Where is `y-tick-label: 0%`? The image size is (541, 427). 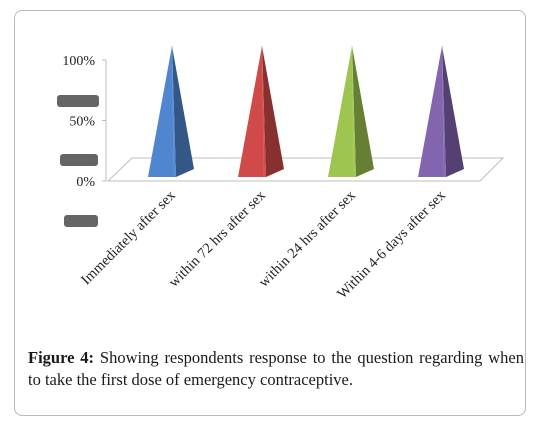
y-tick-label: 0% is located at coordinates (85, 182).